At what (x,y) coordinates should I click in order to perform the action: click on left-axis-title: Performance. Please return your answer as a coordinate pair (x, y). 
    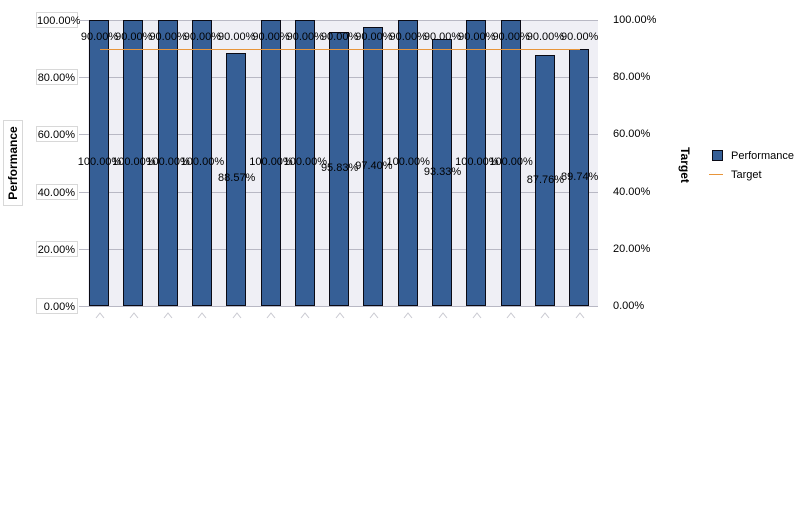
    Looking at the image, I should click on (13, 163).